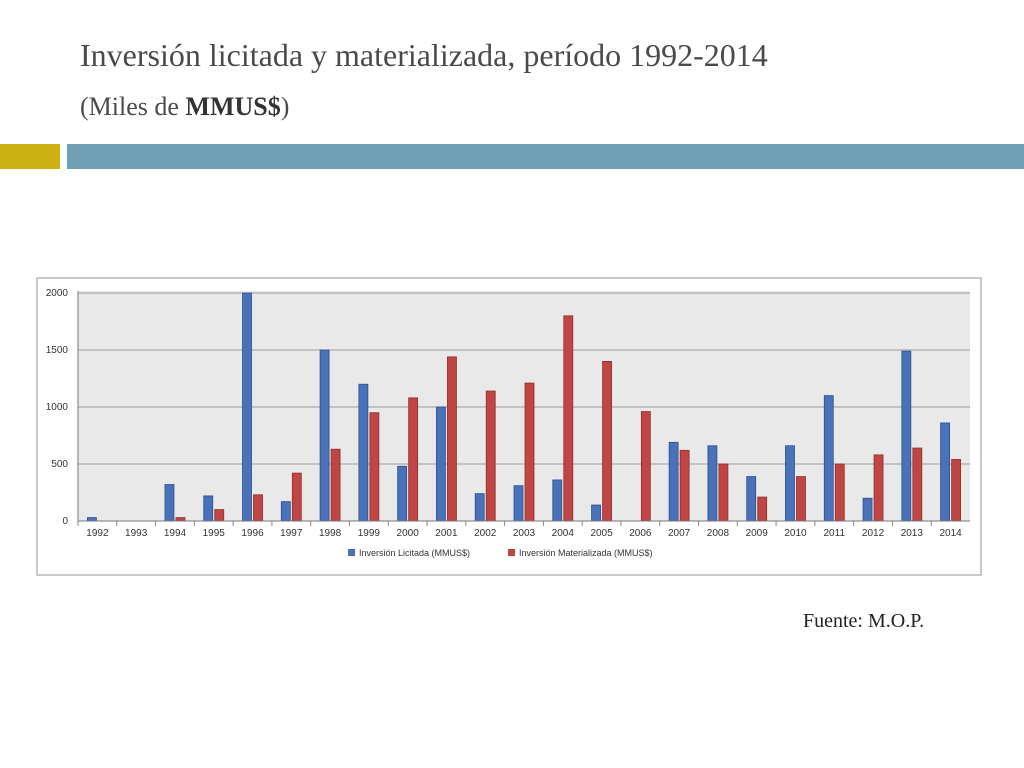 Image resolution: width=1024 pixels, height=768 pixels. I want to click on accent-gold-block, so click(30, 156).